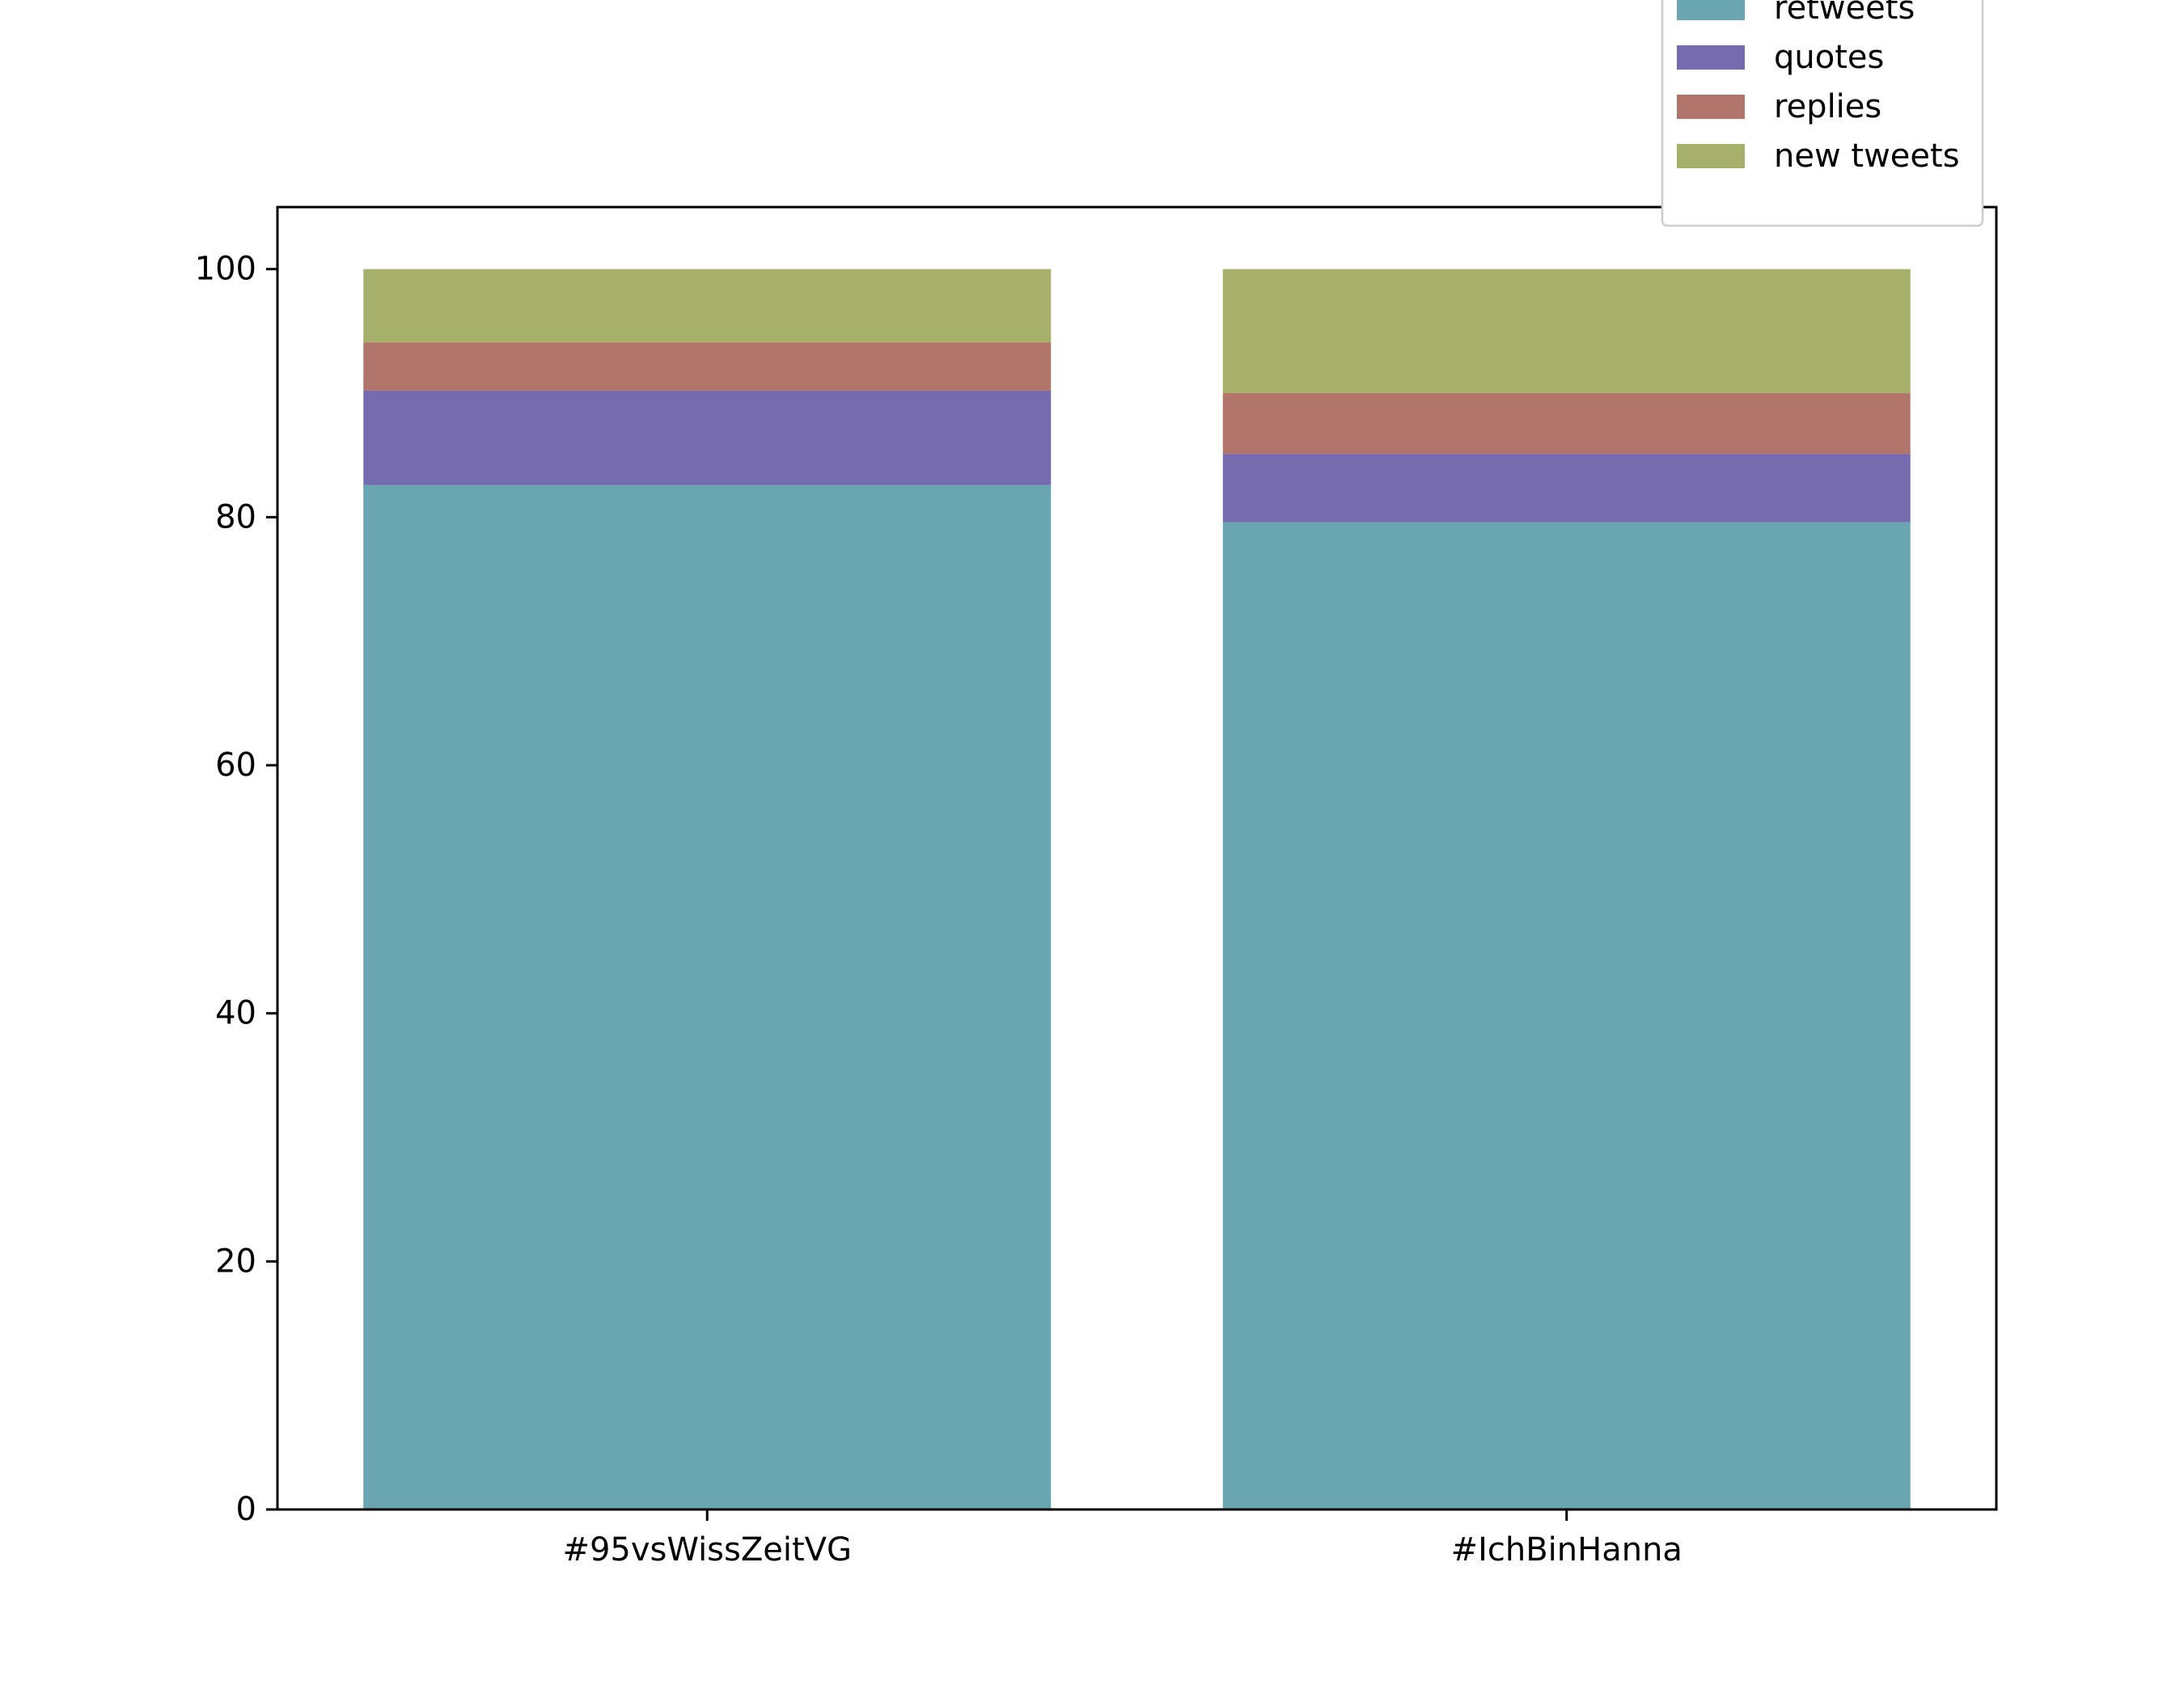 Image resolution: width=2184 pixels, height=1702 pixels. I want to click on y-tick-label: 0, so click(246, 1509).